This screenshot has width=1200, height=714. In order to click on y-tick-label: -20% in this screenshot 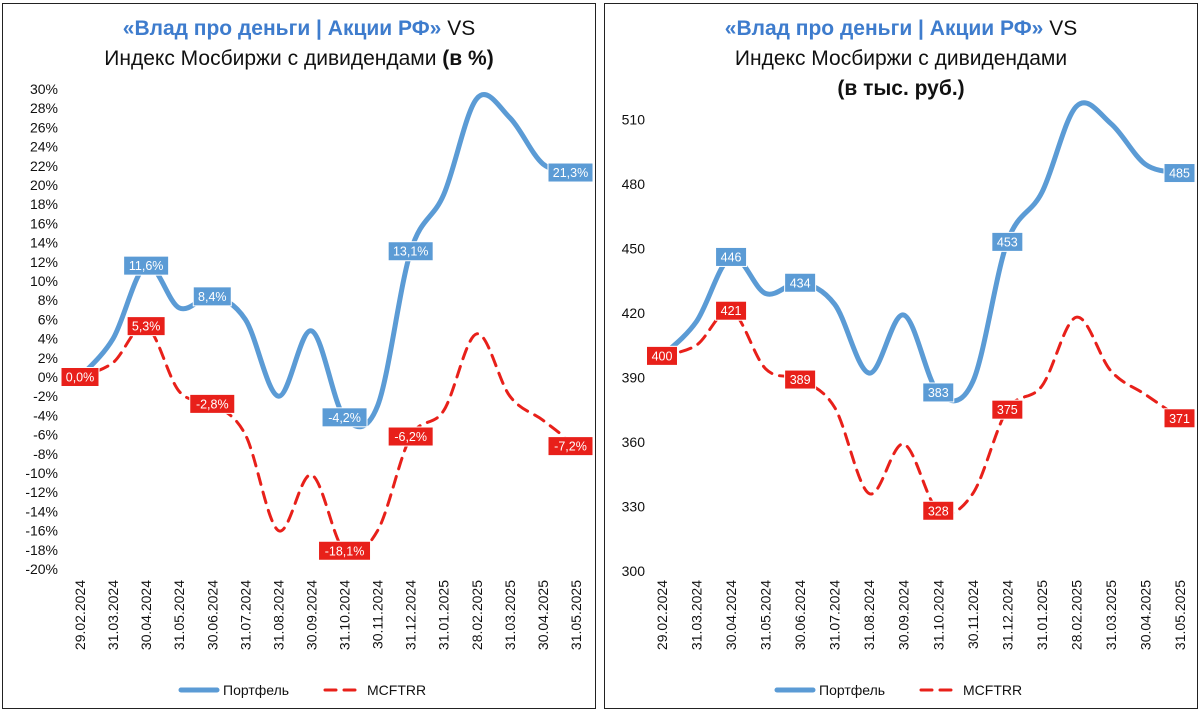, I will do `click(41, 569)`.